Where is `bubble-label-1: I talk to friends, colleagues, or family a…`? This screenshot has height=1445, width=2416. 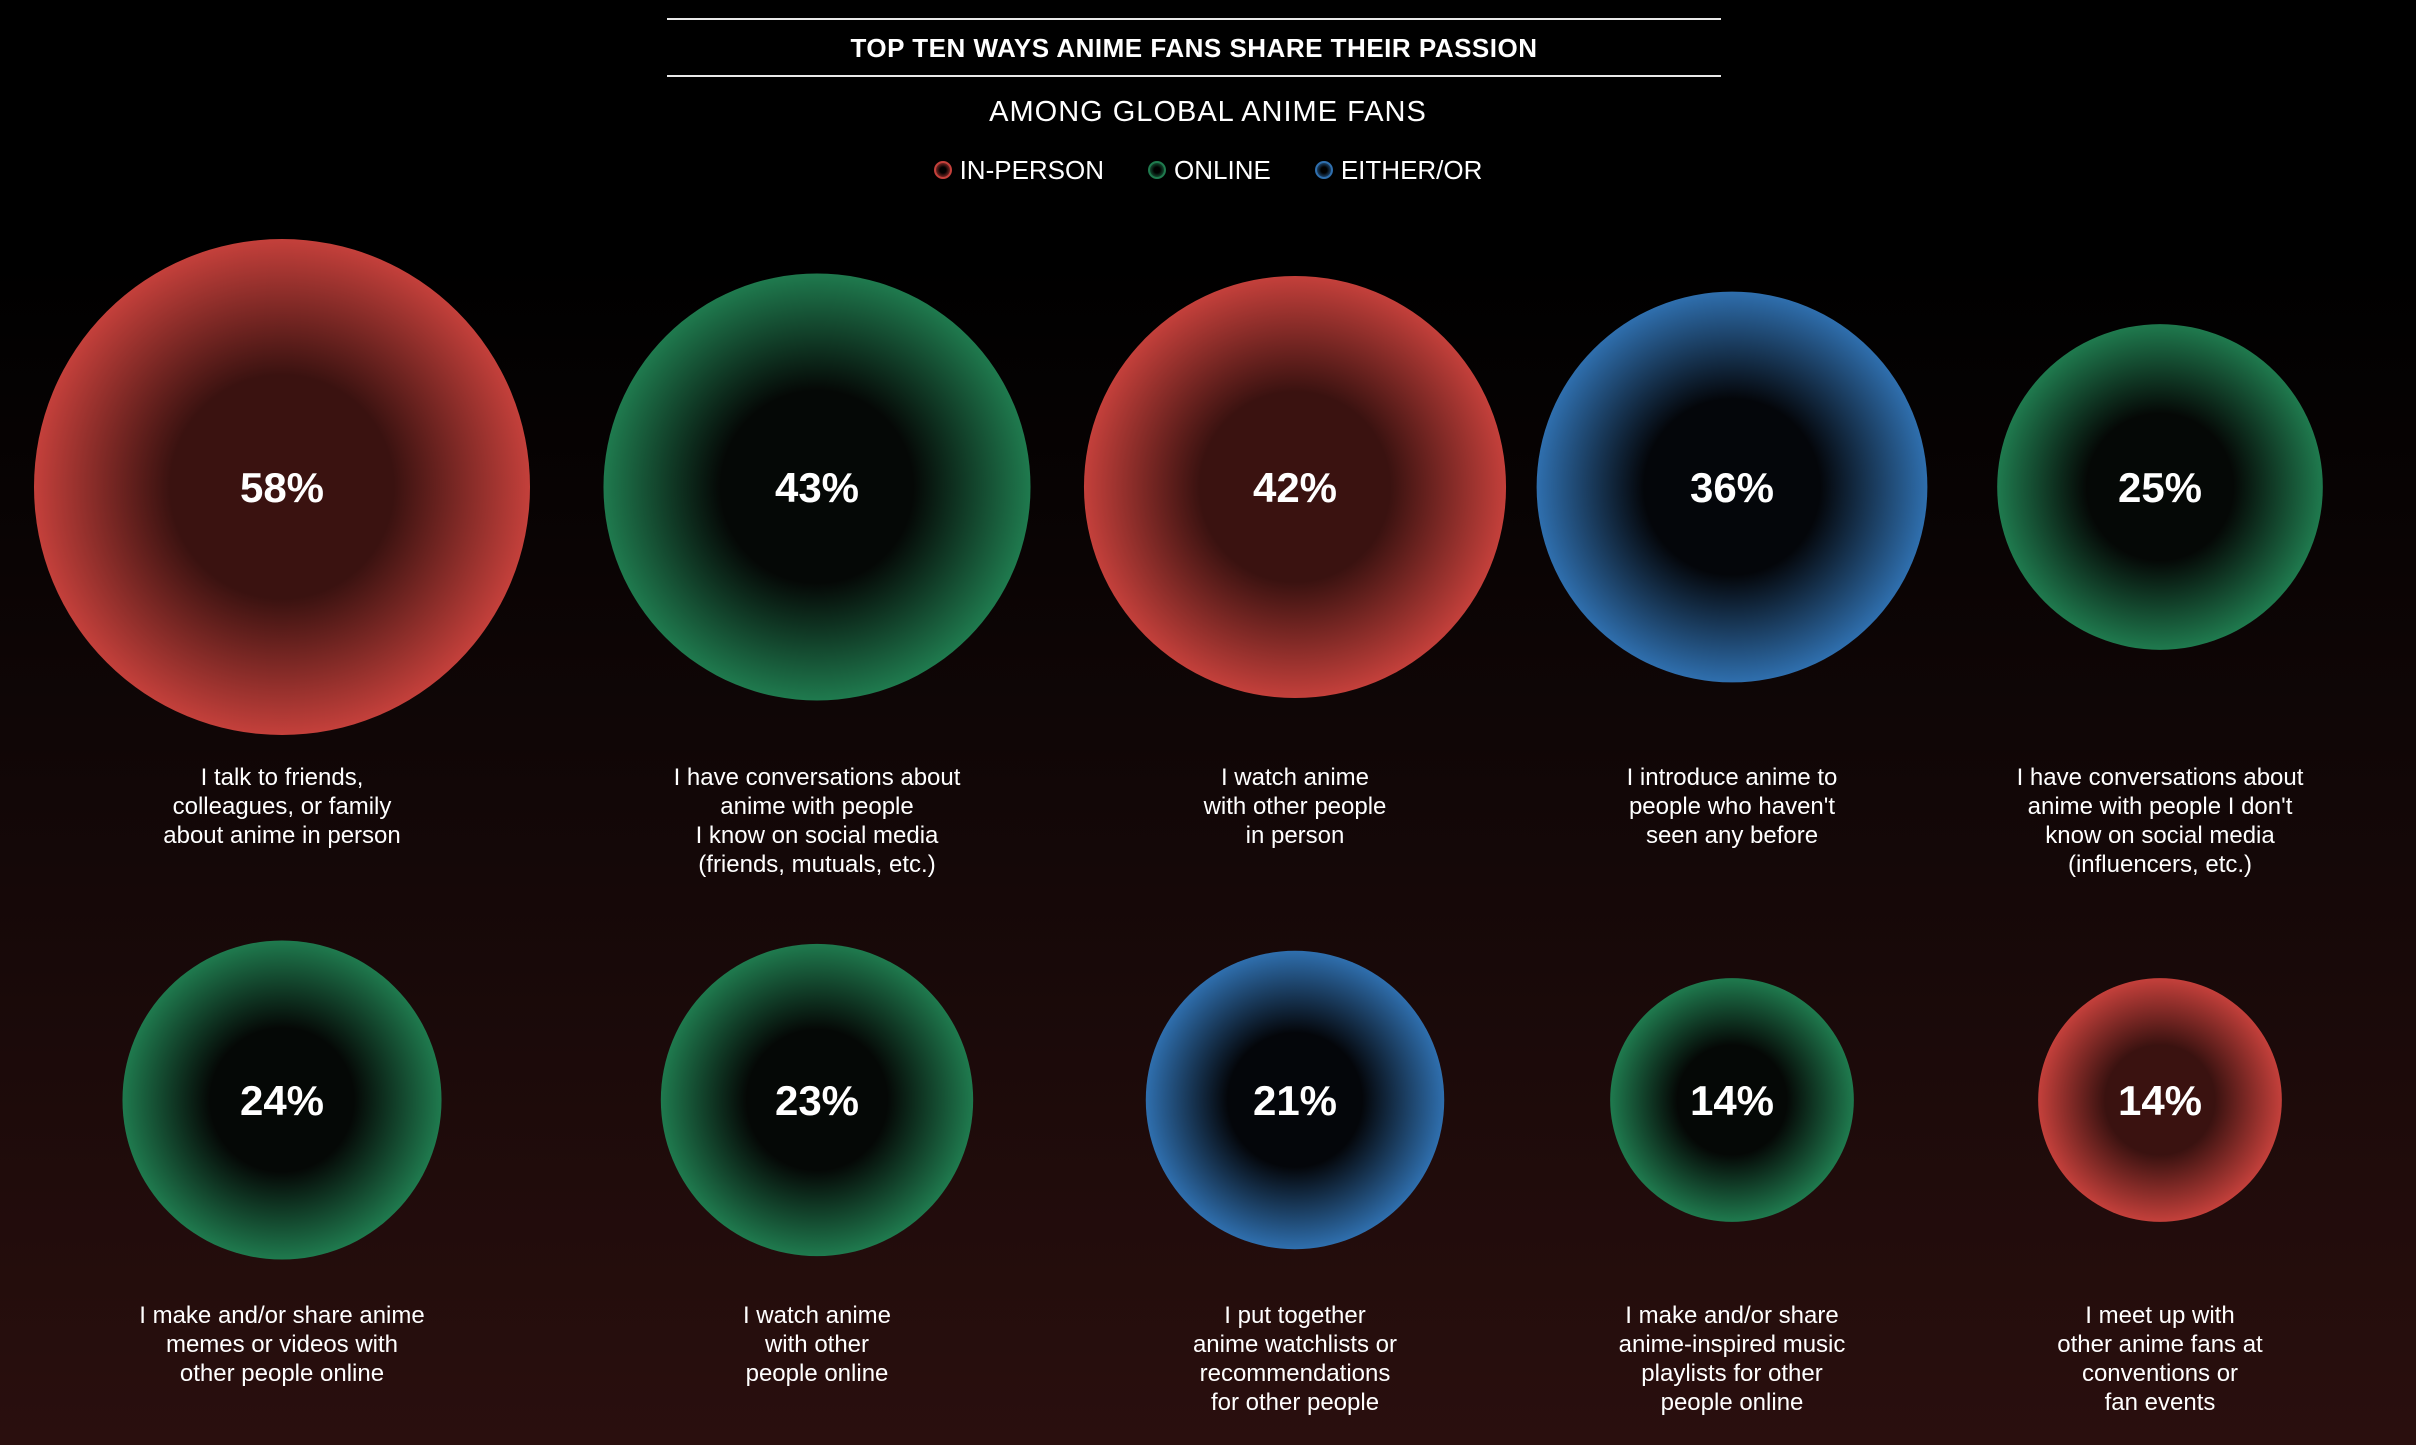 bubble-label-1: I talk to friends, colleagues, or family a… is located at coordinates (282, 806).